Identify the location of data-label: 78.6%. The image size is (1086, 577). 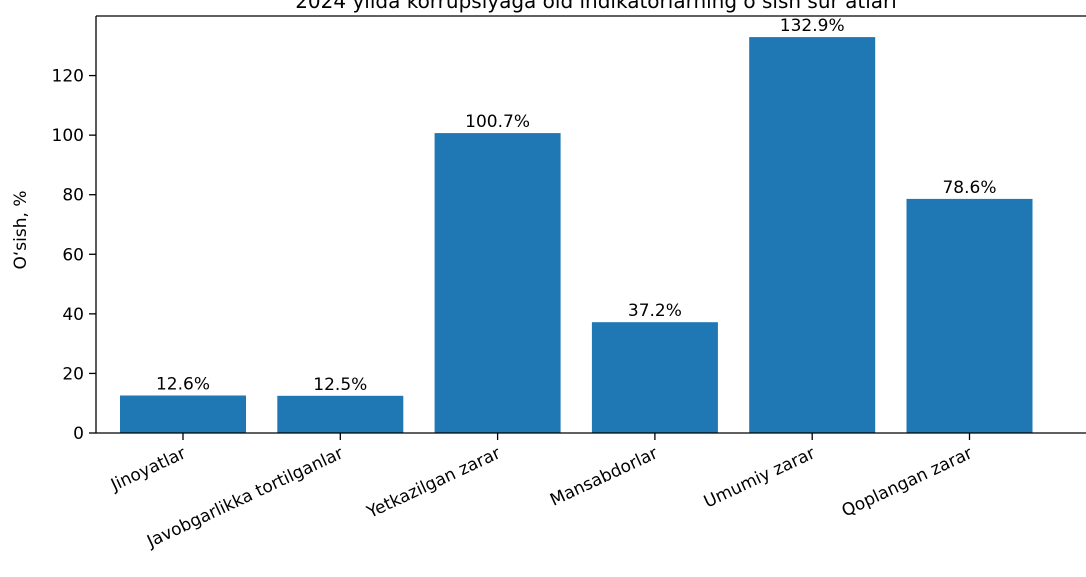
(969, 188).